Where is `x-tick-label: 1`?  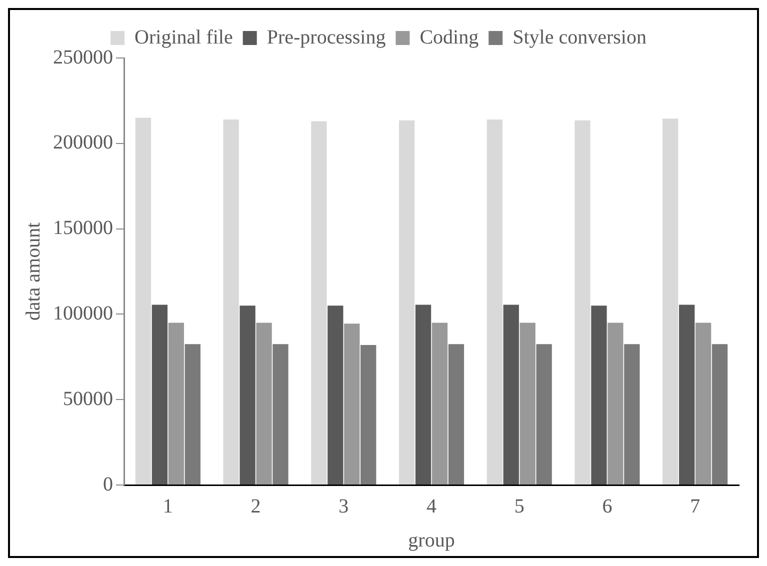
x-tick-label: 1 is located at coordinates (167, 506).